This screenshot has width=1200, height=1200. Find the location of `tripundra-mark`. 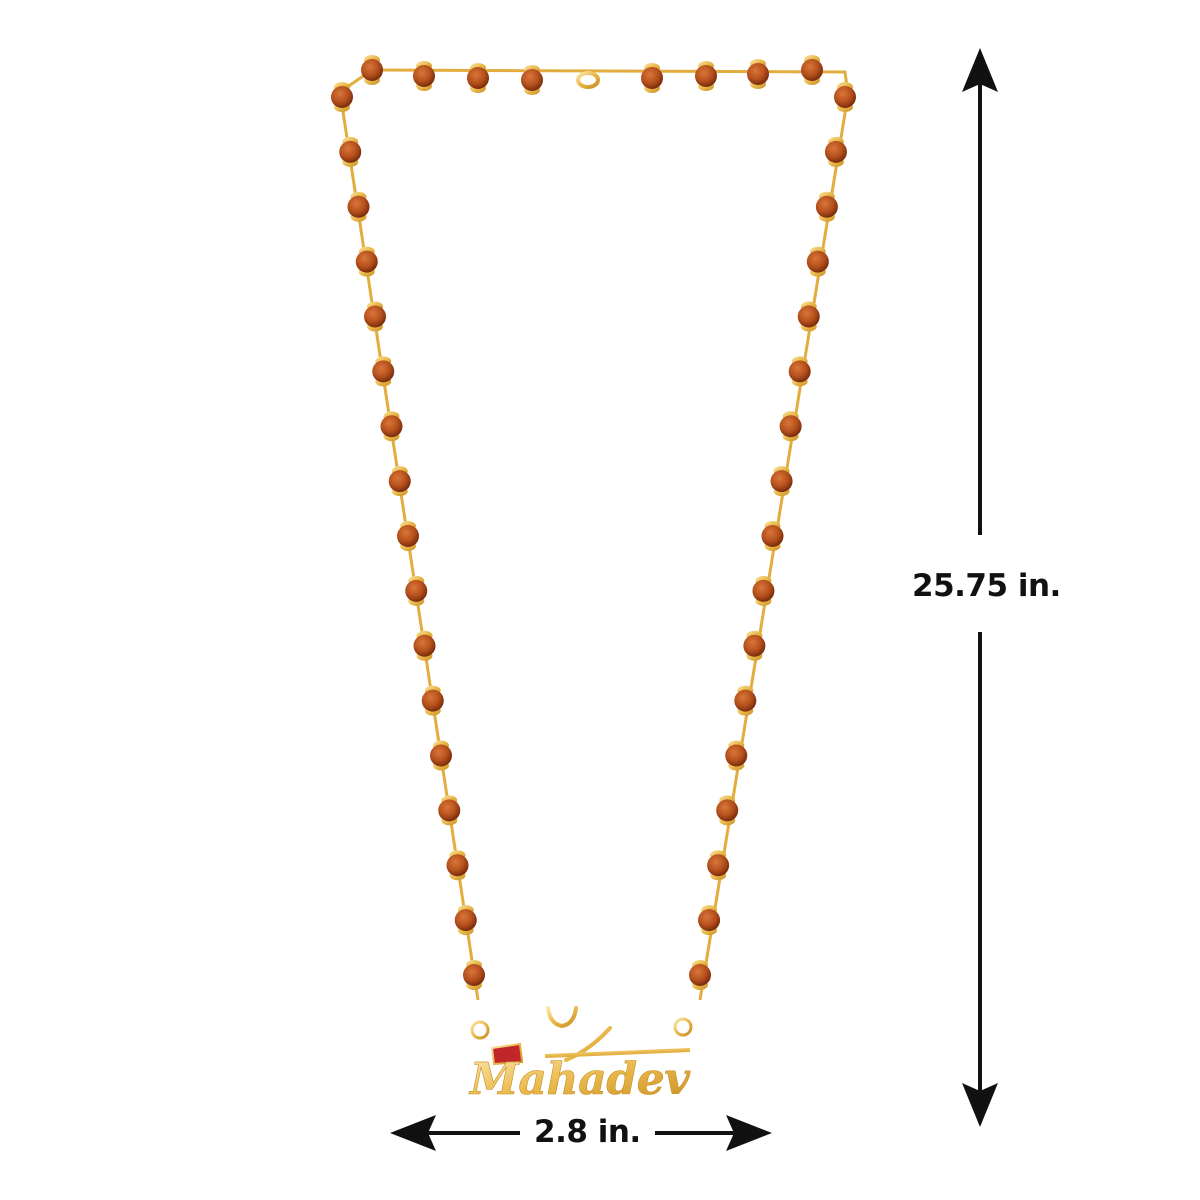

tripundra-mark is located at coordinates (507, 1054).